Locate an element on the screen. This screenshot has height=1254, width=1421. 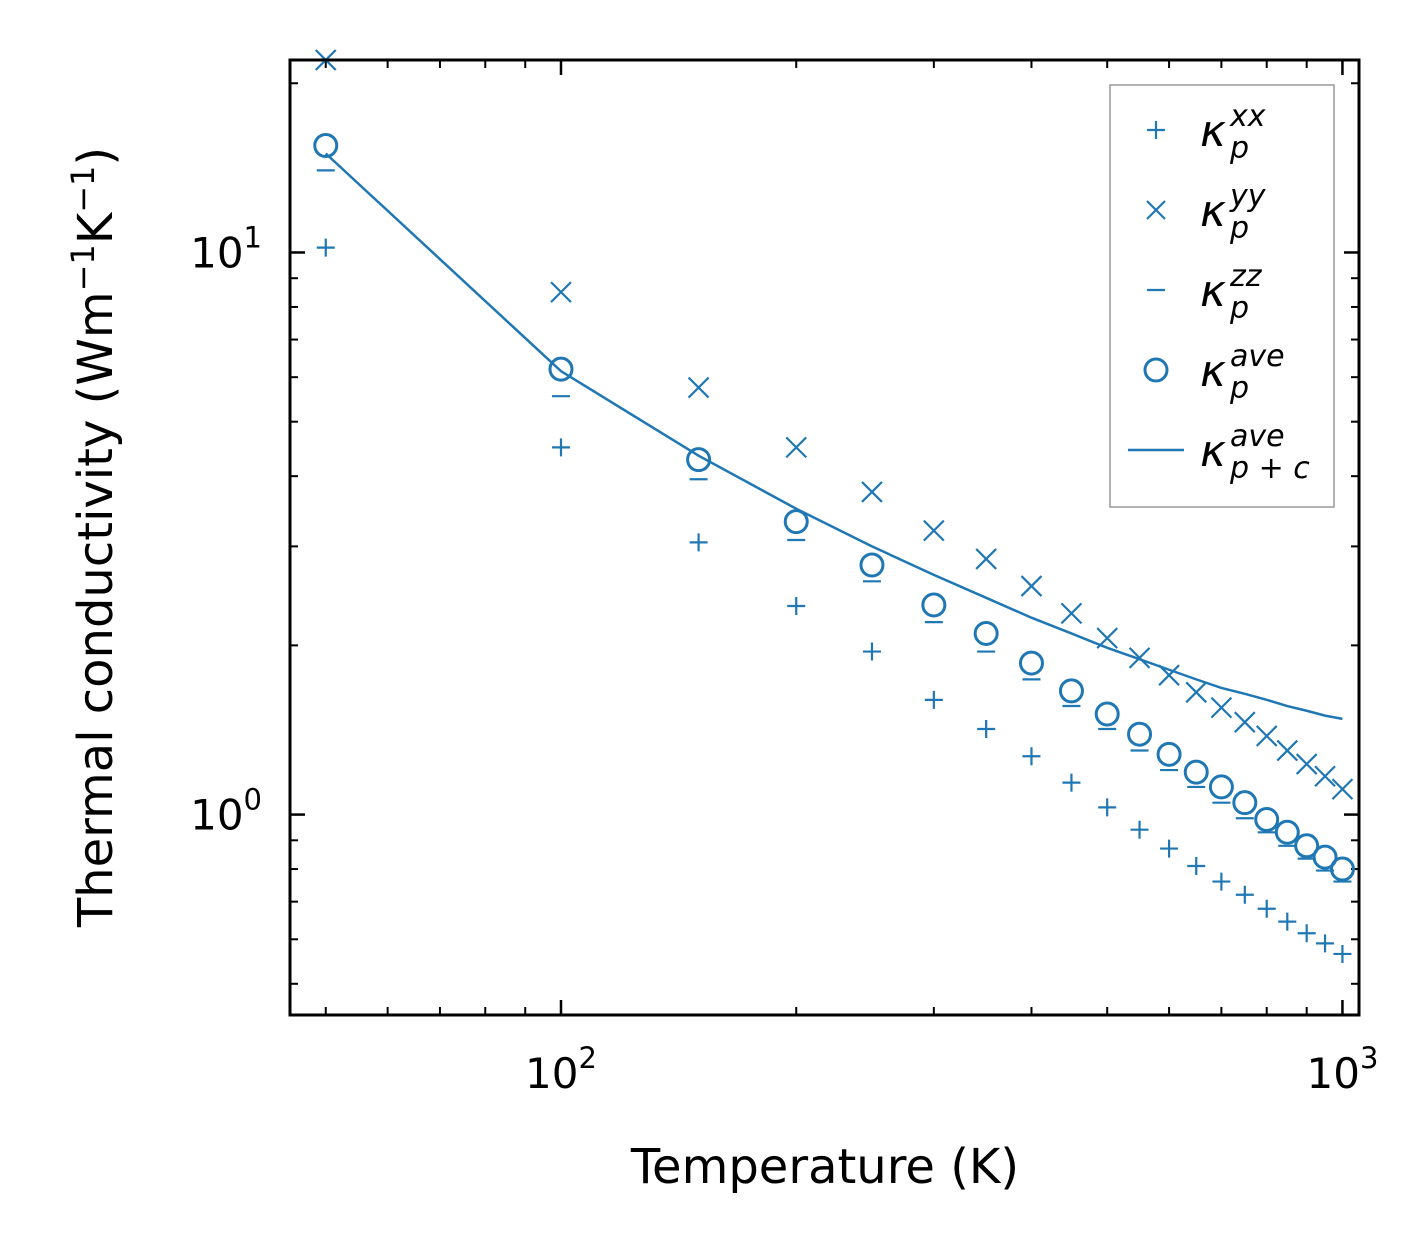
legend: κ xx pκ yy pκ zz pκ ave pκ ave p + c is located at coordinates (1222, 296).